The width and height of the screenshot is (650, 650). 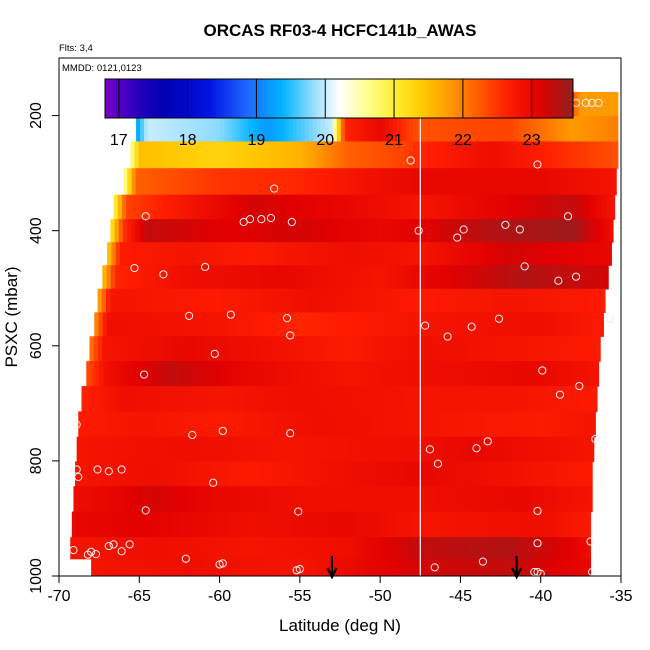 What do you see at coordinates (257, 140) in the screenshot?
I see `colorbar-tick-label: 19` at bounding box center [257, 140].